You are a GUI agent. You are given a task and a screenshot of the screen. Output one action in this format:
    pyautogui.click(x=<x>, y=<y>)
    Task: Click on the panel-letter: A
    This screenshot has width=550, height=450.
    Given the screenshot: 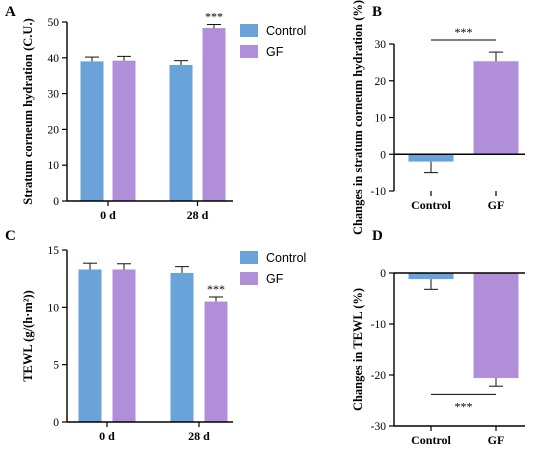 What is the action you would take?
    pyautogui.click(x=10, y=12)
    